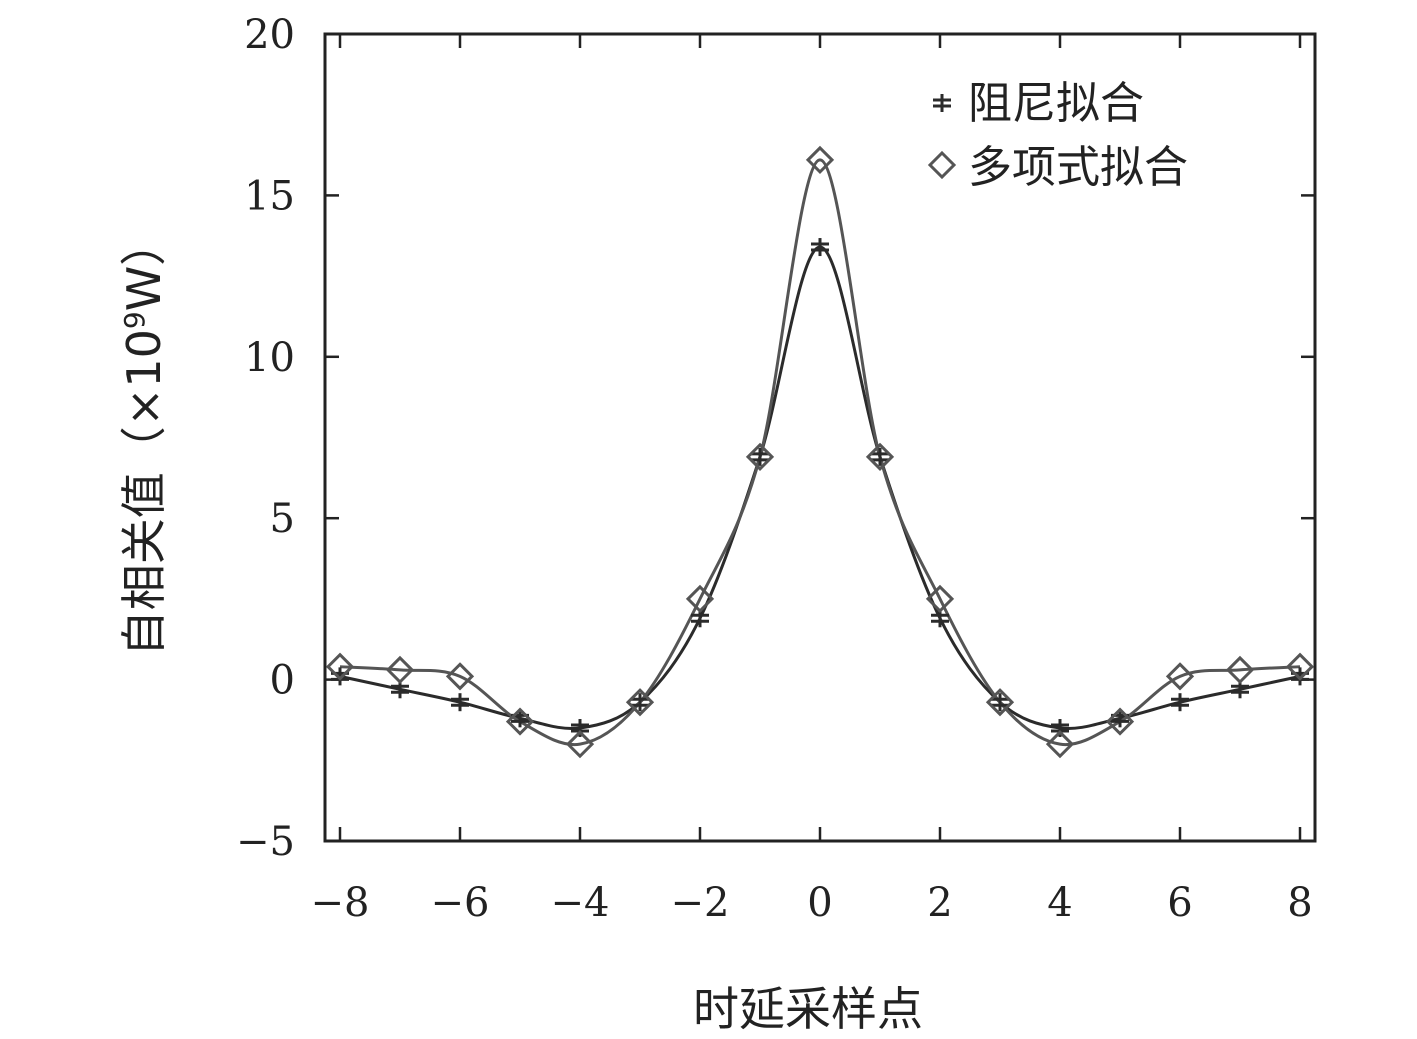 Image resolution: width=1417 pixels, height=1039 pixels. I want to click on x-tick-label: −4, so click(580, 903).